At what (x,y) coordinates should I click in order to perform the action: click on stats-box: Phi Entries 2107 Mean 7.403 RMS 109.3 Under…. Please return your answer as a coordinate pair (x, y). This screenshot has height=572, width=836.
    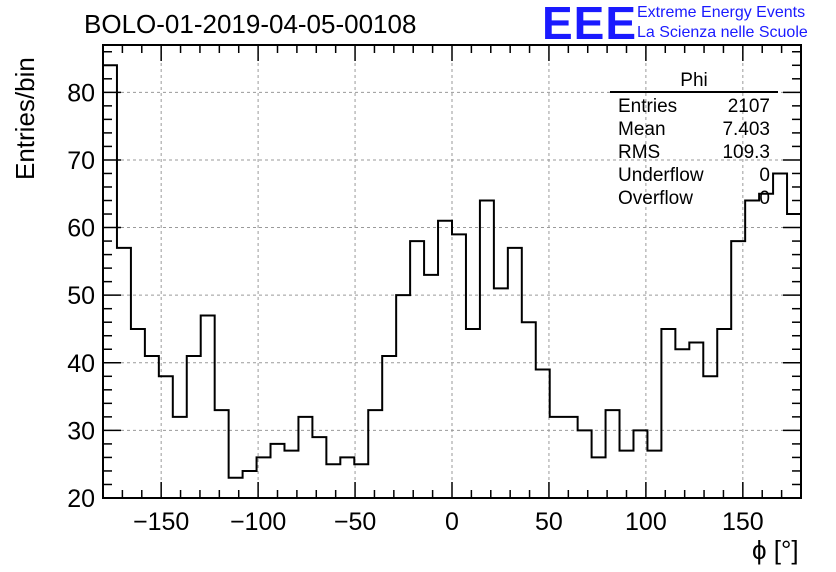
    Looking at the image, I should click on (694, 140).